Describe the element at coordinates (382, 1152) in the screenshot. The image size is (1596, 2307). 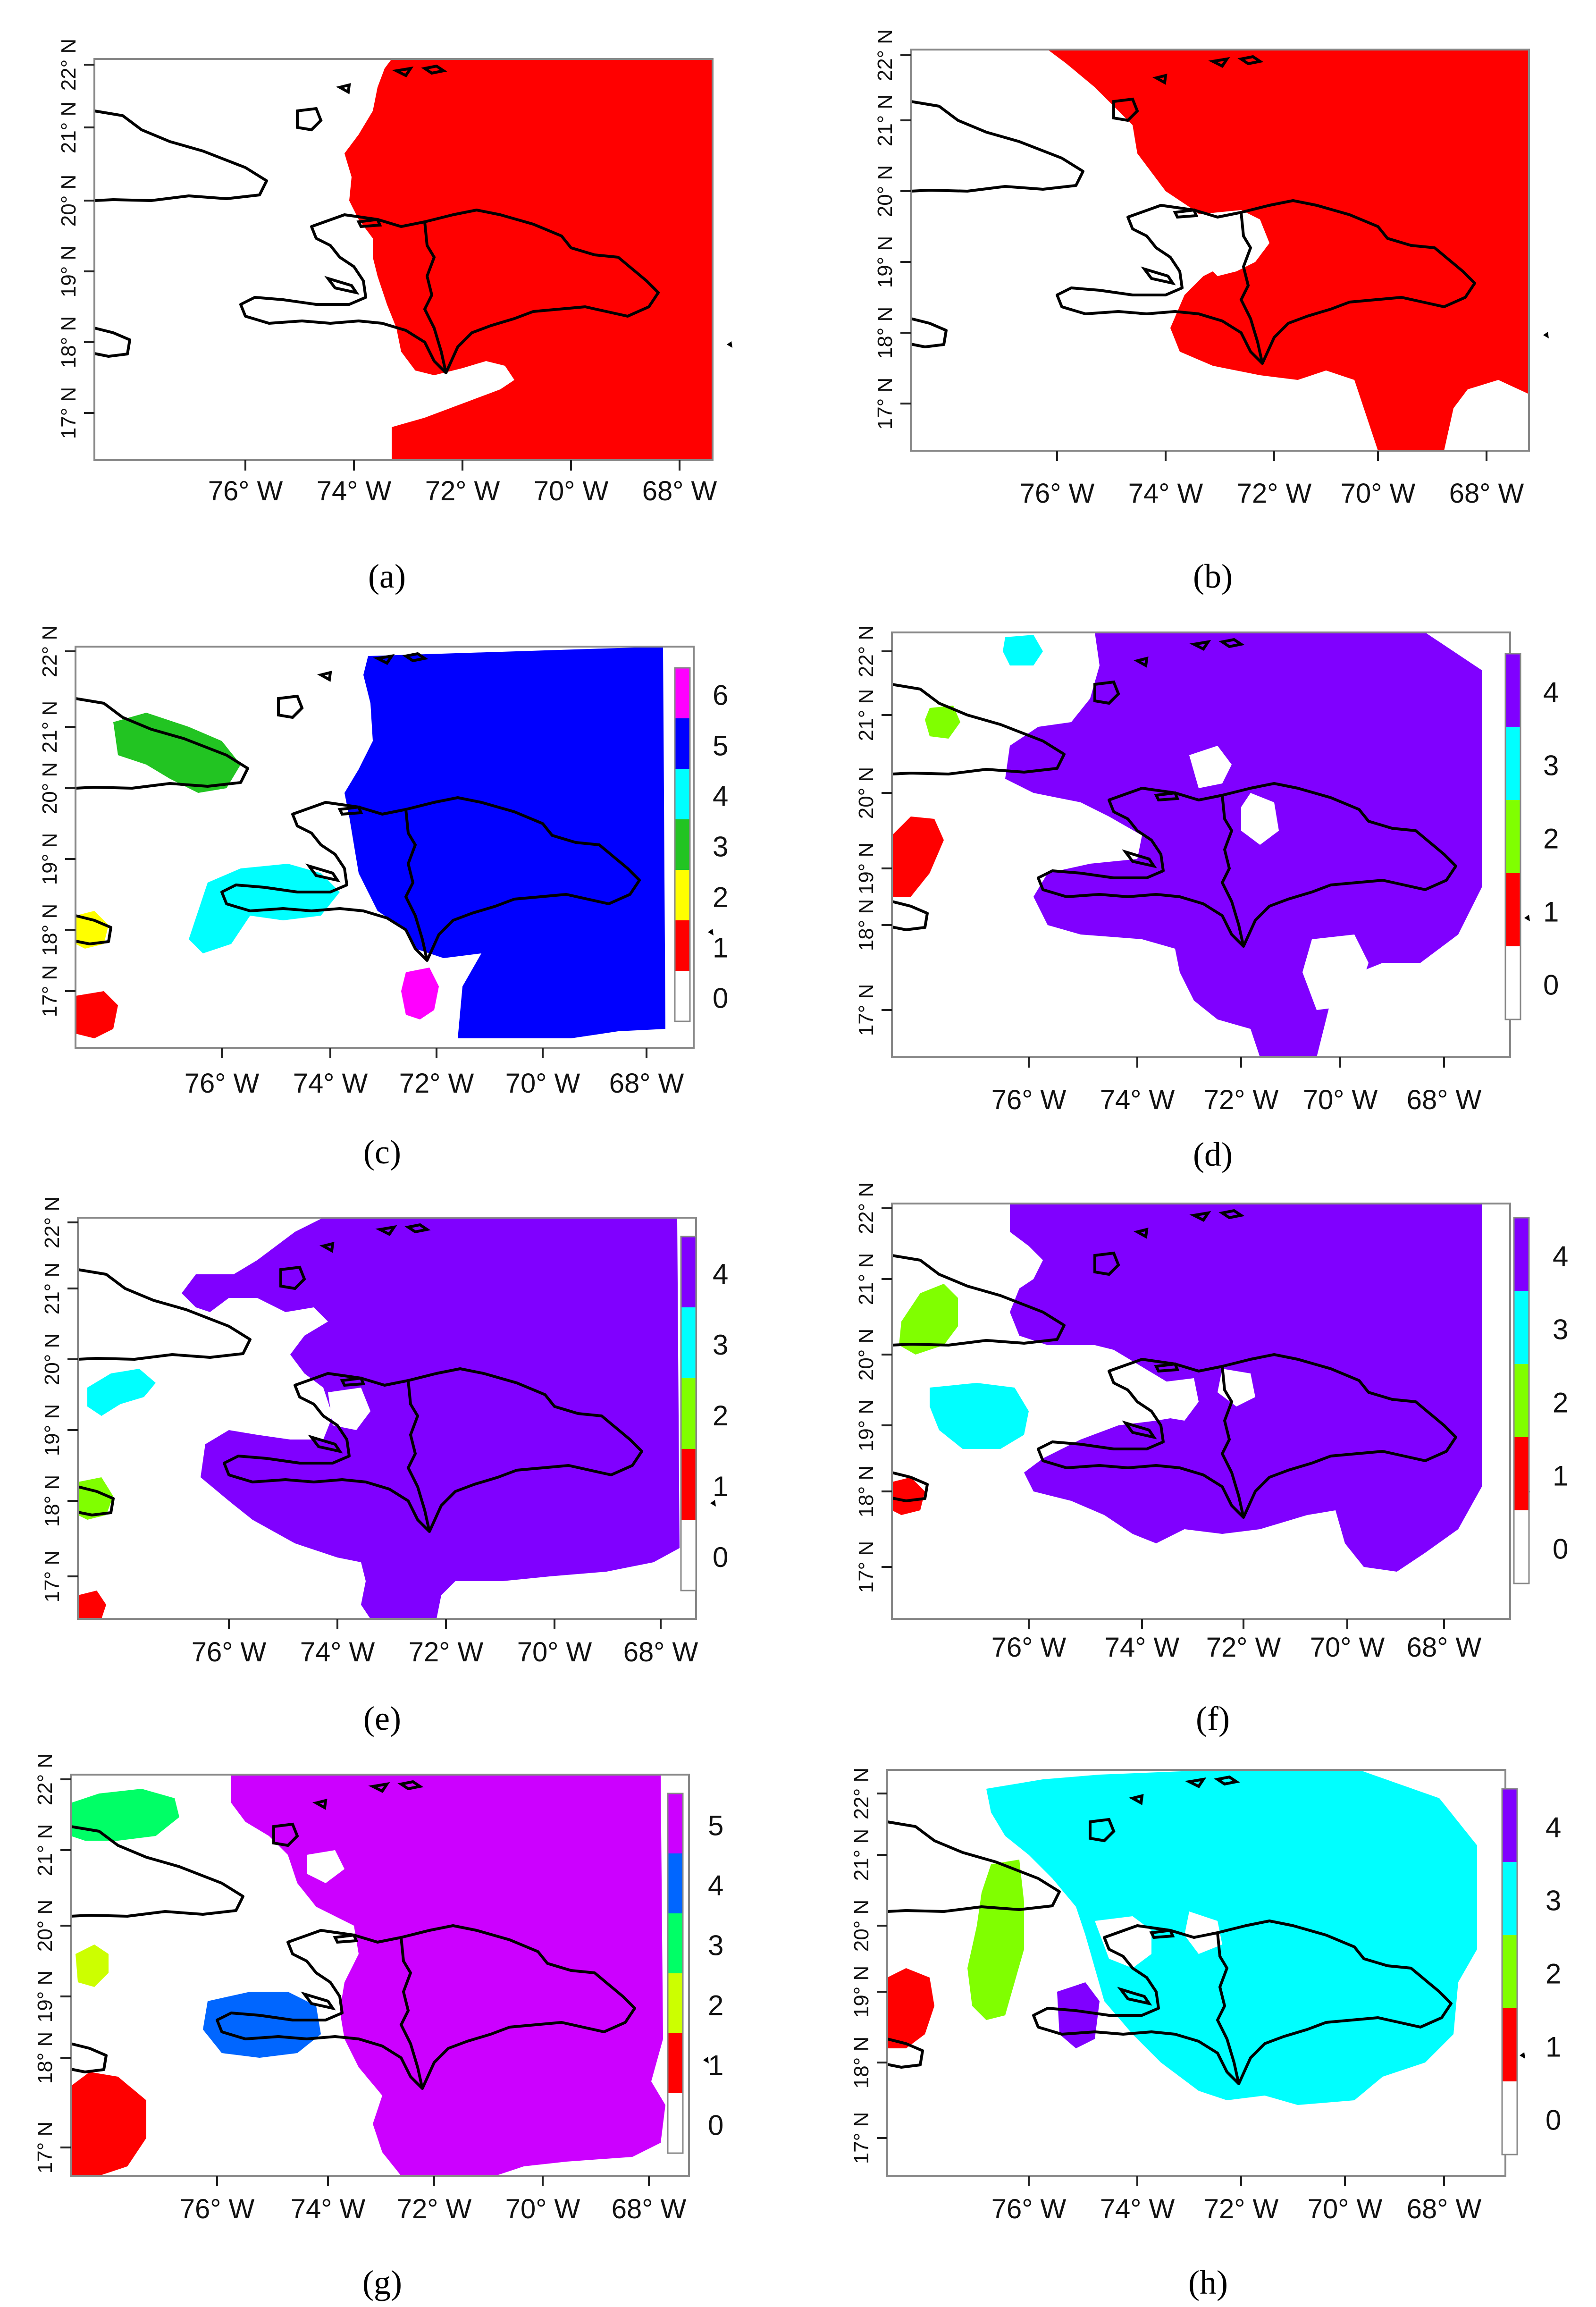
I see `panel-caption: (c)` at that location.